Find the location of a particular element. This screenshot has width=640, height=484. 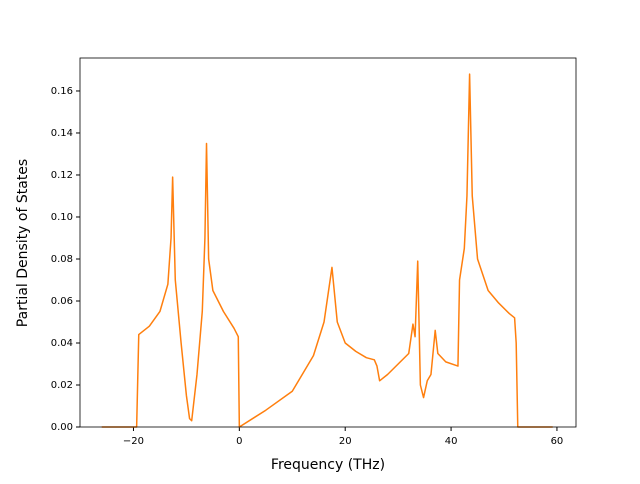

y-tick-label: 0.00 is located at coordinates (62, 427).